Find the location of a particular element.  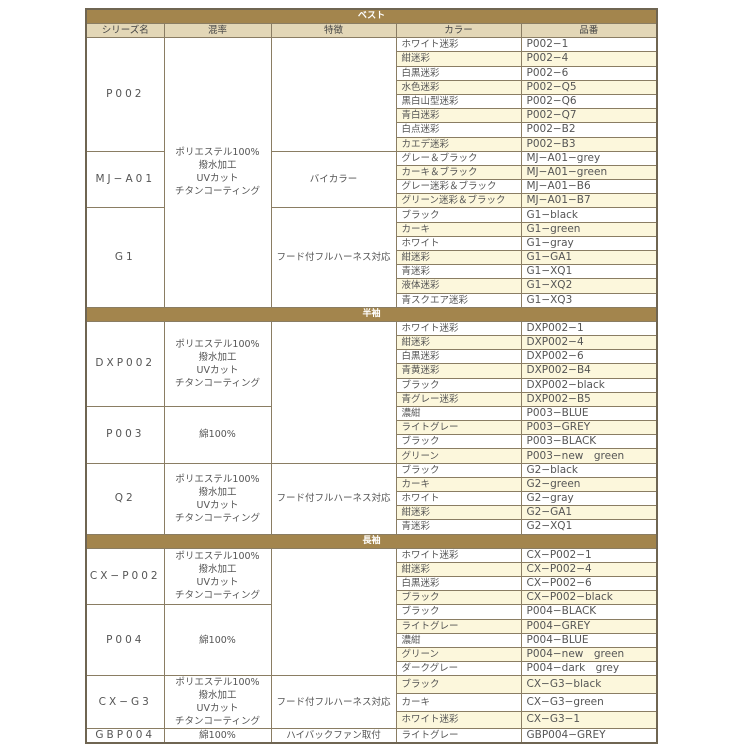

product-code: CX−P002−6 is located at coordinates (589, 583).